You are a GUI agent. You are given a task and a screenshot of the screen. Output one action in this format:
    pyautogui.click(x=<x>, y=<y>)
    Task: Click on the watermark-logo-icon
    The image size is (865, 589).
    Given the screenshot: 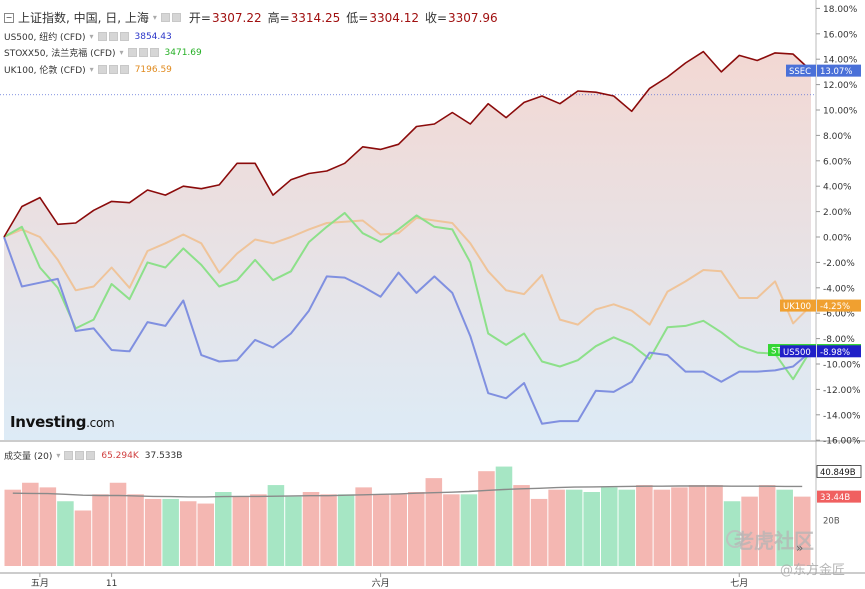 What is the action you would take?
    pyautogui.click(x=735, y=539)
    